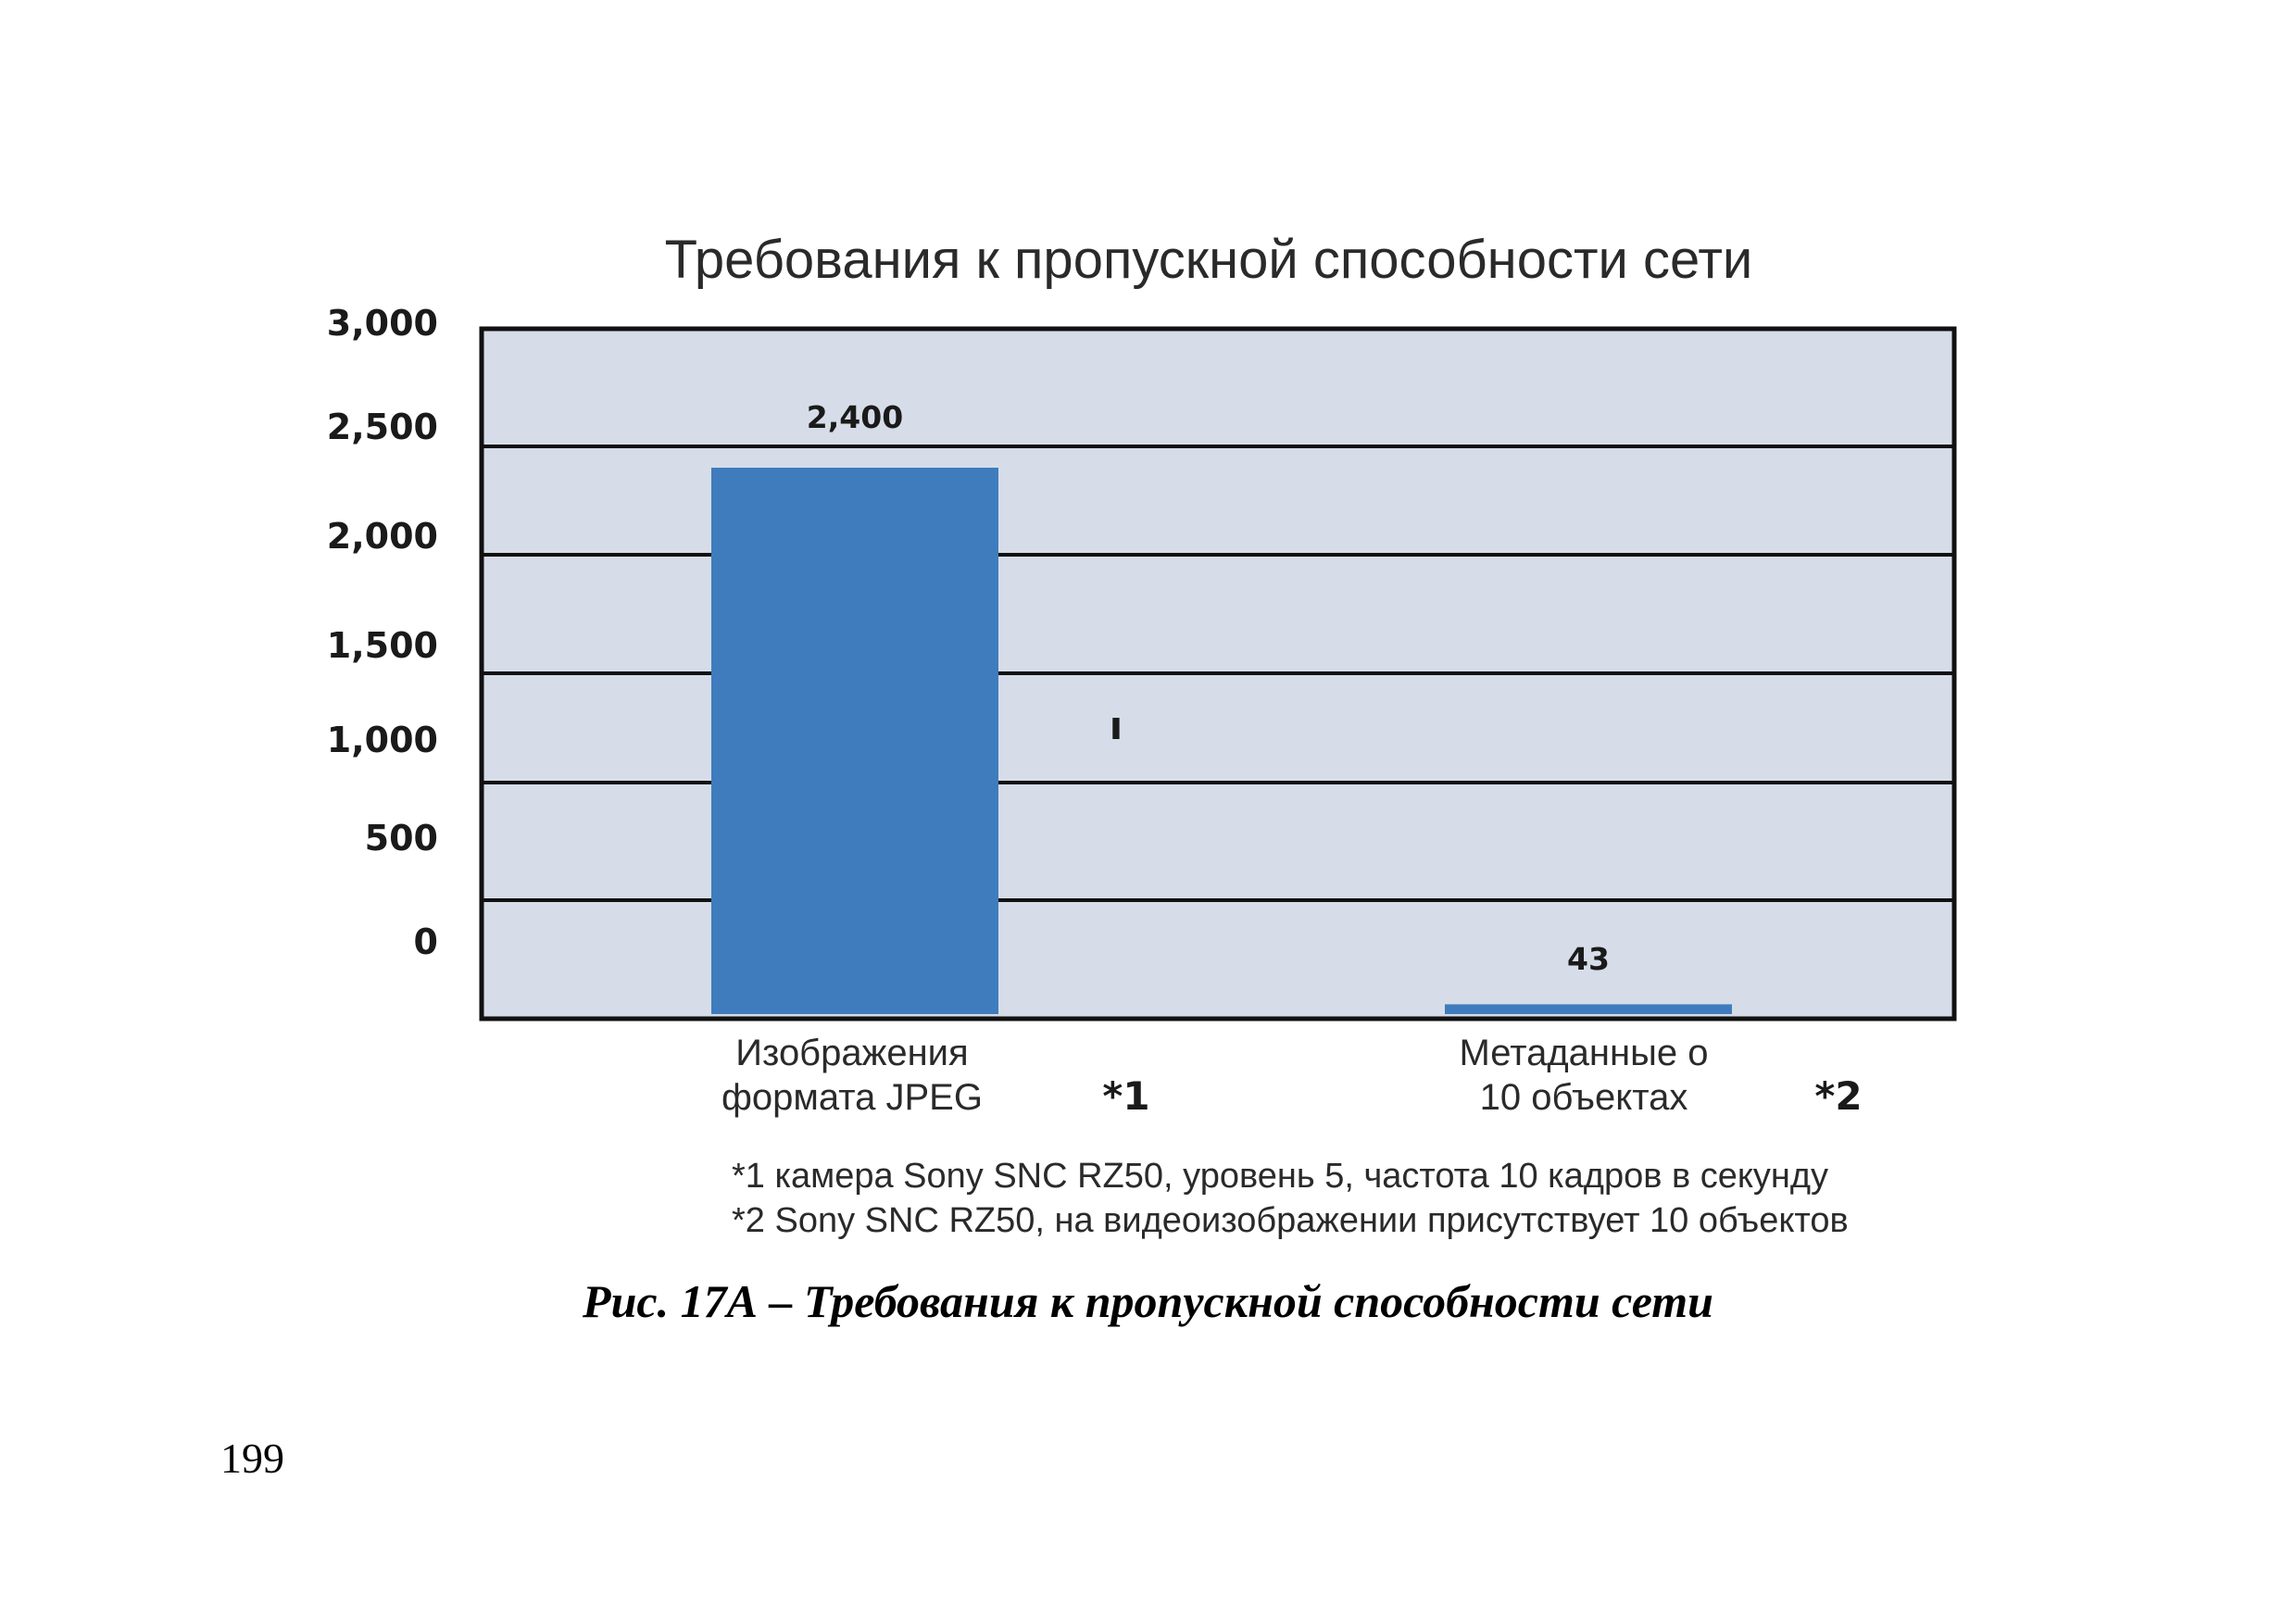  Describe the element at coordinates (252, 1458) in the screenshot. I see `page-number: 199` at that location.